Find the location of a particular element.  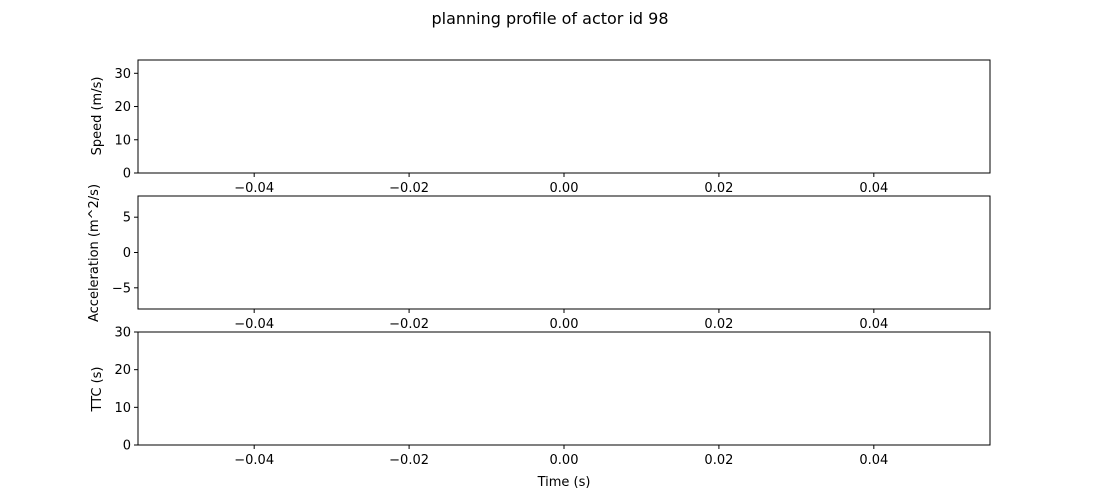

speed-x-tick-label: −0.02 is located at coordinates (409, 188).